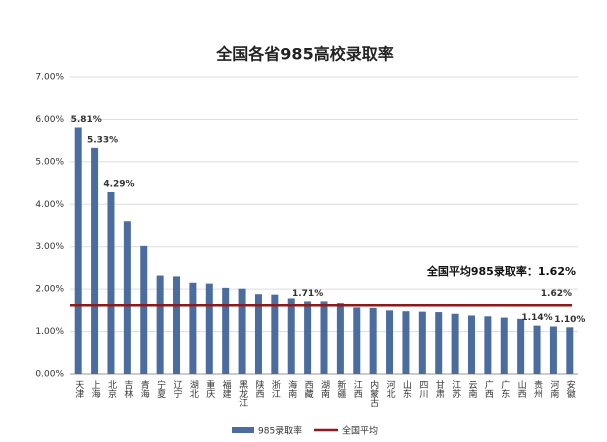 Image resolution: width=607 pixels, height=442 pixels. I want to click on x-tick-label: 辽宁, so click(177, 389).